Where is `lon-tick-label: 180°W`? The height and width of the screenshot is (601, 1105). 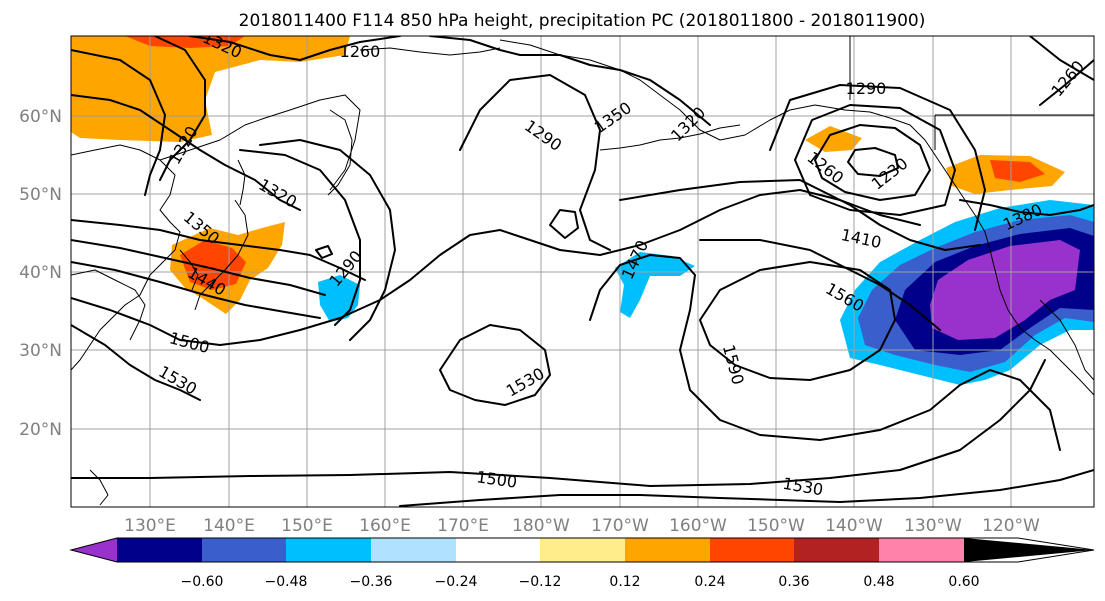 lon-tick-label: 180°W is located at coordinates (541, 526).